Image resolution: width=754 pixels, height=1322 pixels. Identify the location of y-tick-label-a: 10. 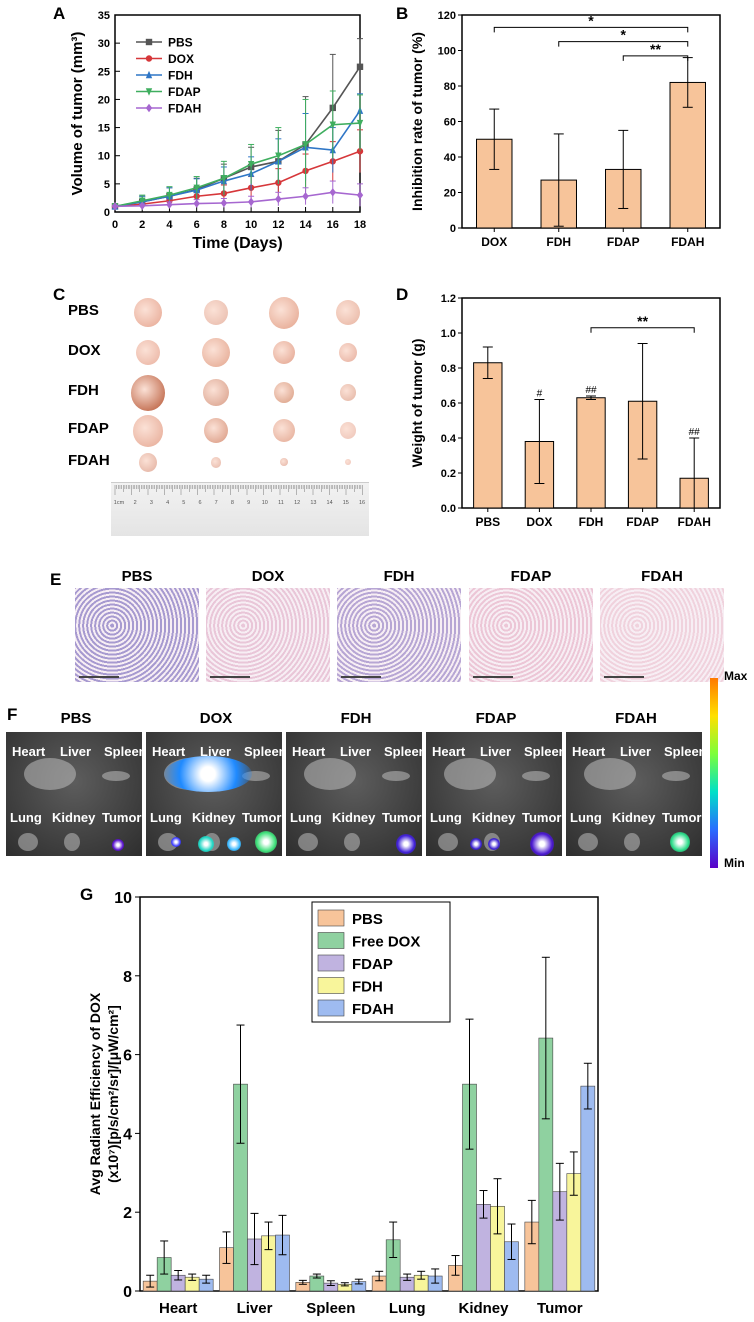
(104, 157).